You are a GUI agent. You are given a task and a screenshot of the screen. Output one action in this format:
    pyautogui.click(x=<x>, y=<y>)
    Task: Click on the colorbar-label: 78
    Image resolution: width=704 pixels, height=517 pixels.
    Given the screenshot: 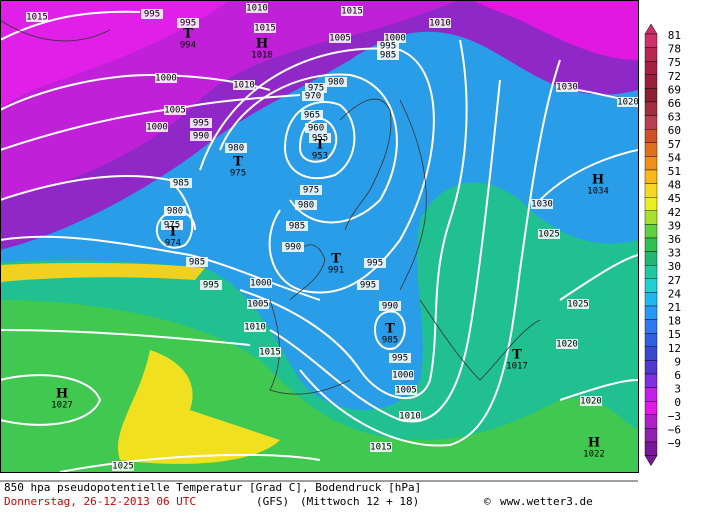 What is the action you would take?
    pyautogui.click(x=674, y=49)
    